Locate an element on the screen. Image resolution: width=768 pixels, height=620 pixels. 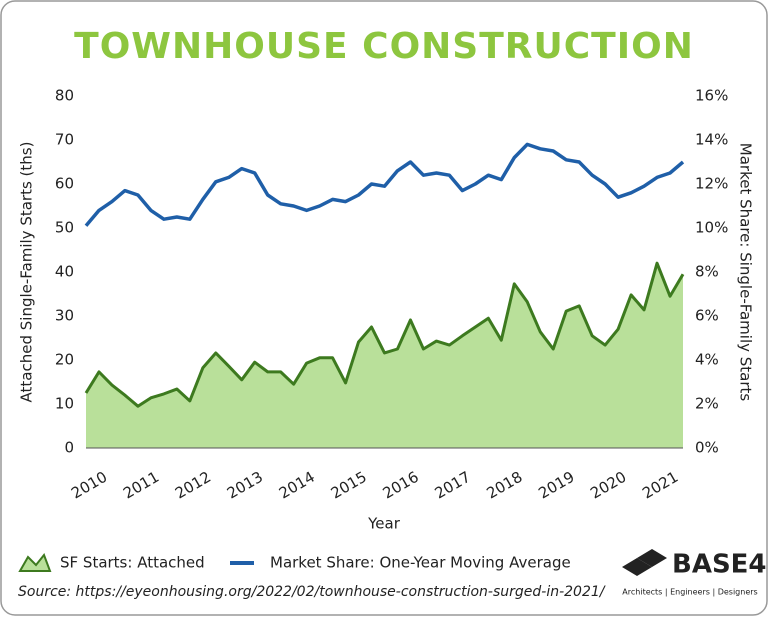
y-tick-label: 60 is located at coordinates (64, 184).